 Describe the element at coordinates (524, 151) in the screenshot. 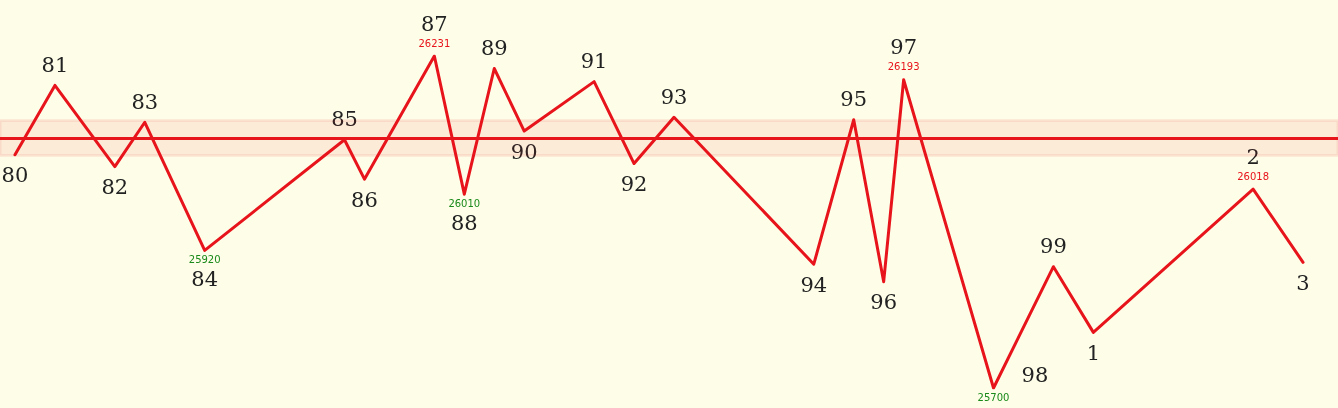

I see `annotation: 90` at that location.